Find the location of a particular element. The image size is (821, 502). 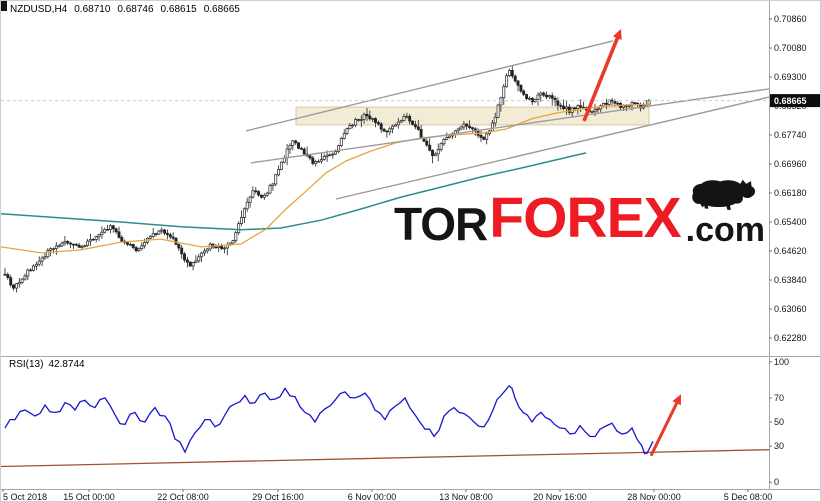

watermark: TOR FOREX .com is located at coordinates (579, 212).